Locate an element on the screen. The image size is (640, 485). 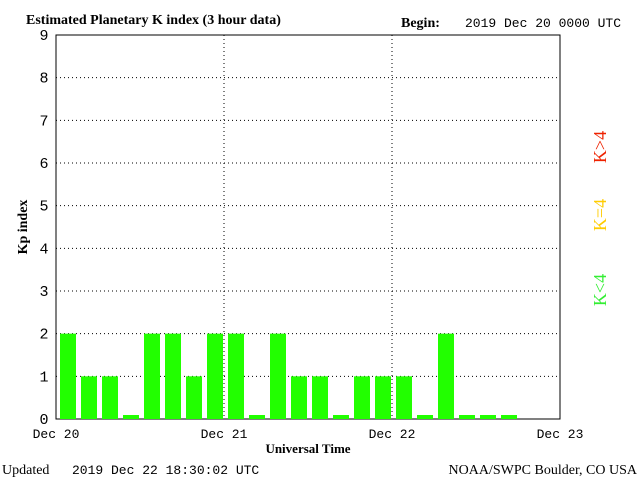
legend: K<4 K=4 K>4 is located at coordinates (600, 218).